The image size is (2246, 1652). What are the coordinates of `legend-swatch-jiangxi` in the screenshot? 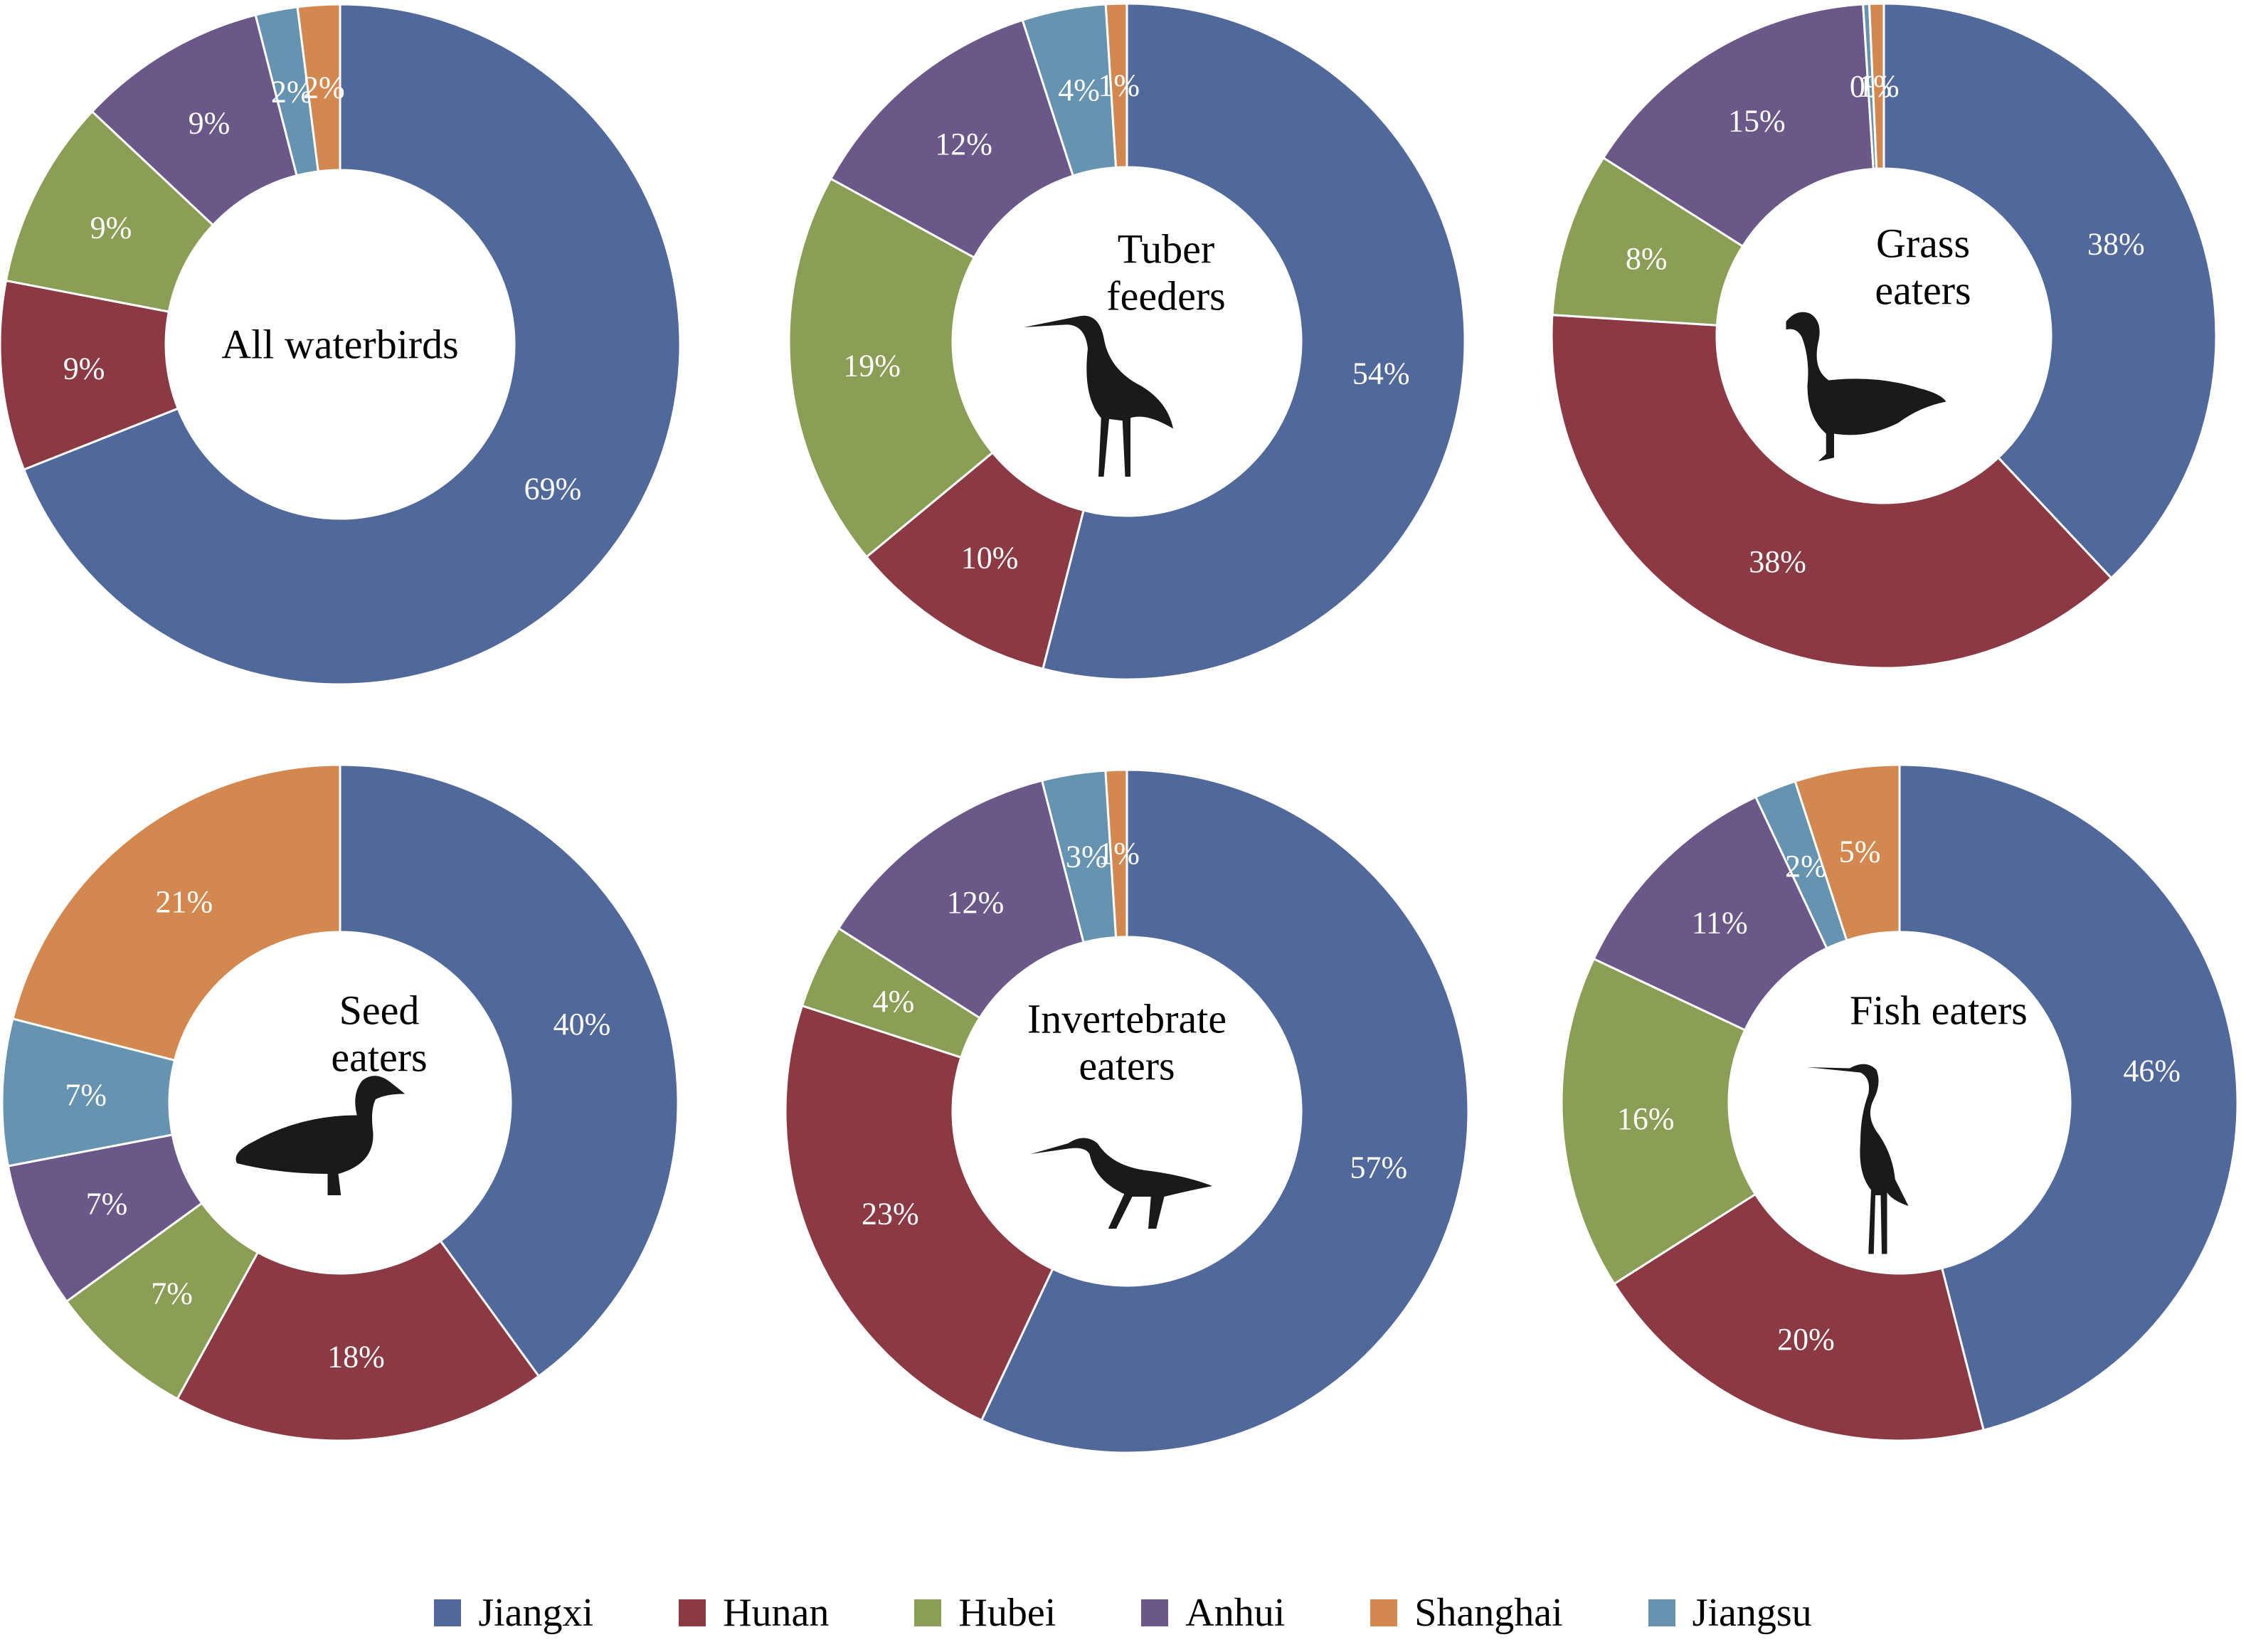 It's located at (448, 1612).